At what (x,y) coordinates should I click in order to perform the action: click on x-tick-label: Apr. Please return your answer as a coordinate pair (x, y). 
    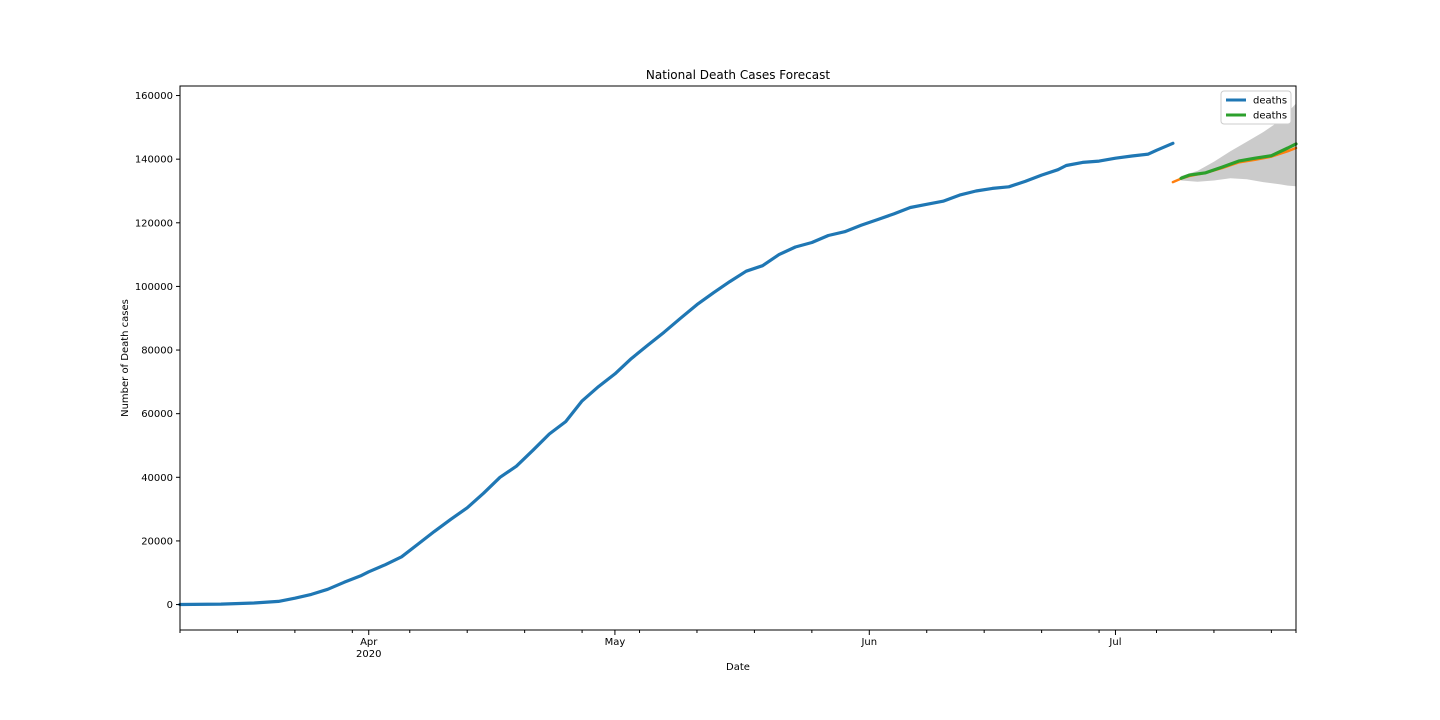
    Looking at the image, I should click on (369, 642).